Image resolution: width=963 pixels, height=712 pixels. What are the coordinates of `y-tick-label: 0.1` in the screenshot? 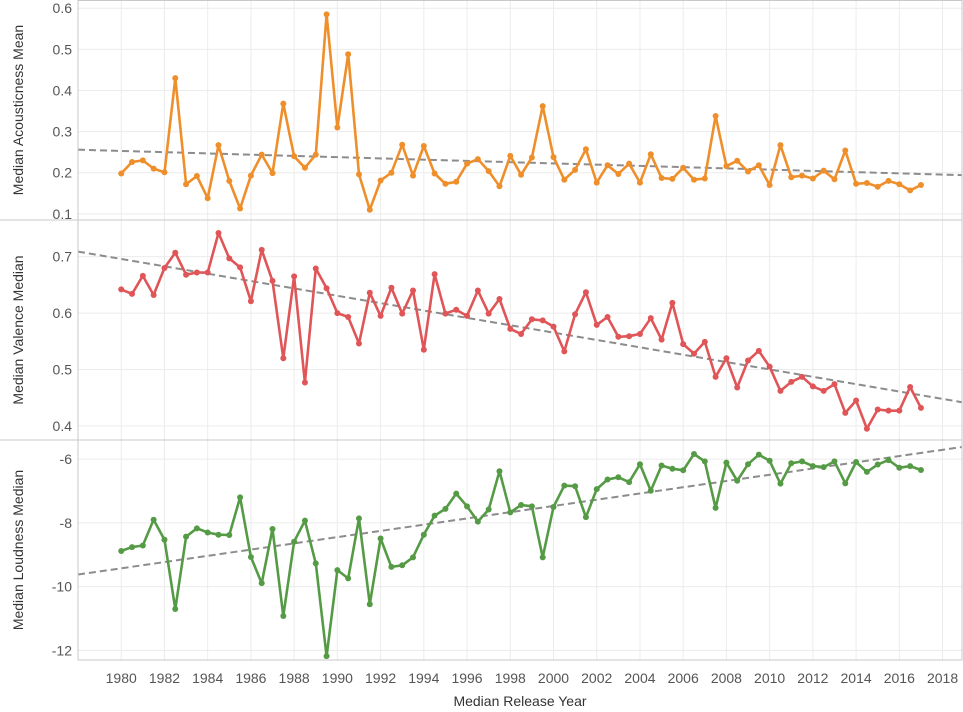 It's located at (63, 214).